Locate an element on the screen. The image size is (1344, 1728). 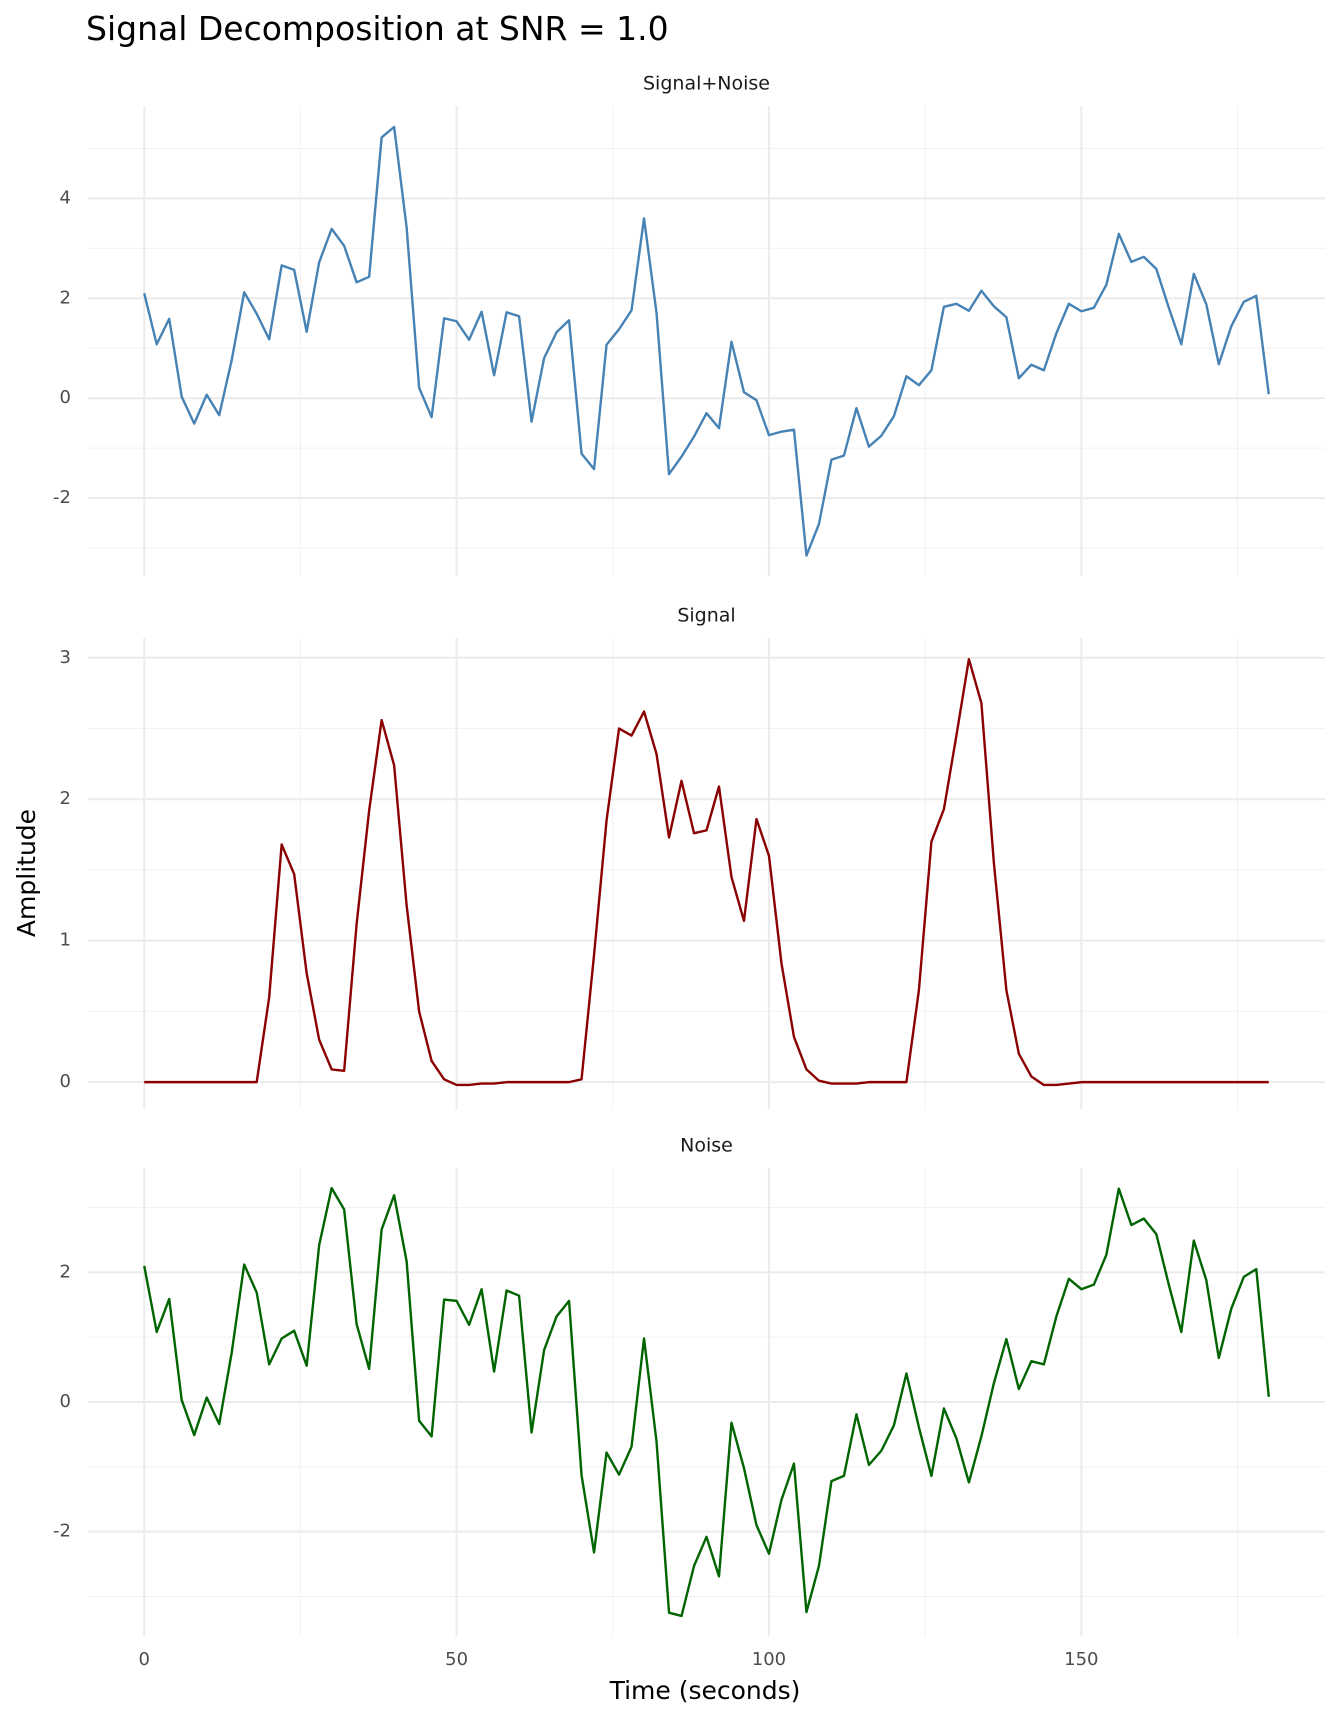
panel-title: Noise is located at coordinates (706, 1146).